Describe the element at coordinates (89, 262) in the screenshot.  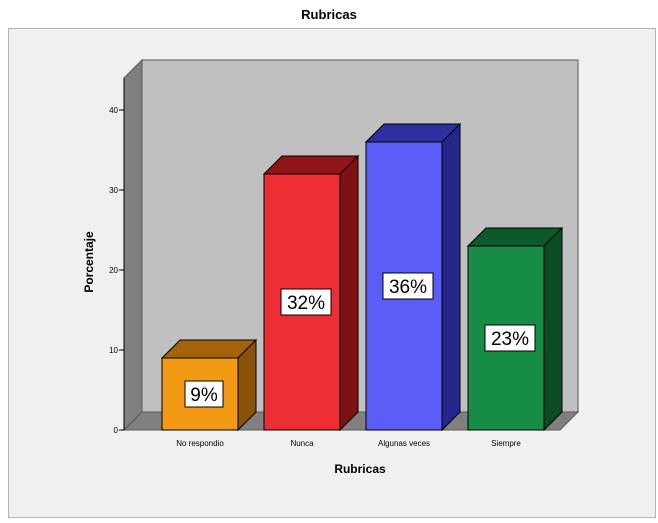
I see `y-axis-label: Porcentaje` at that location.